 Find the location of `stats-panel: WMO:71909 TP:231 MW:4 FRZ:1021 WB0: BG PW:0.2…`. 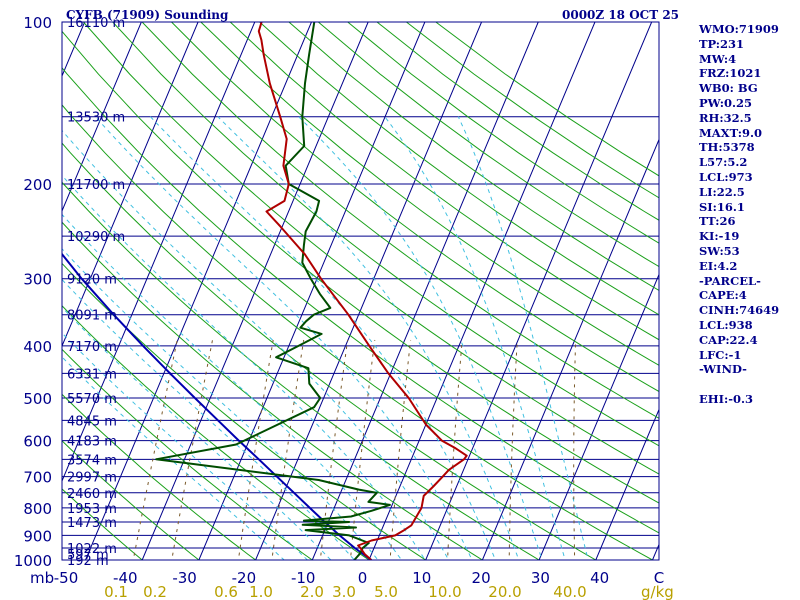

stats-panel: WMO:71909 TP:231 MW:4 FRZ:1021 WB0: BG PW:0.2… is located at coordinates (739, 214).